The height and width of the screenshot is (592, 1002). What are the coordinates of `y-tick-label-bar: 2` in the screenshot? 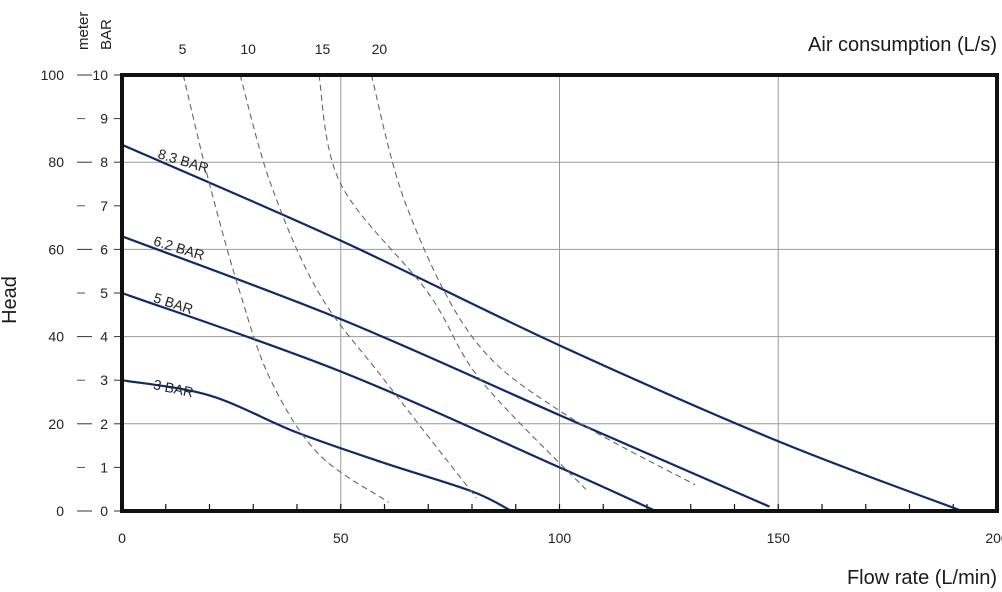 It's located at (104, 424).